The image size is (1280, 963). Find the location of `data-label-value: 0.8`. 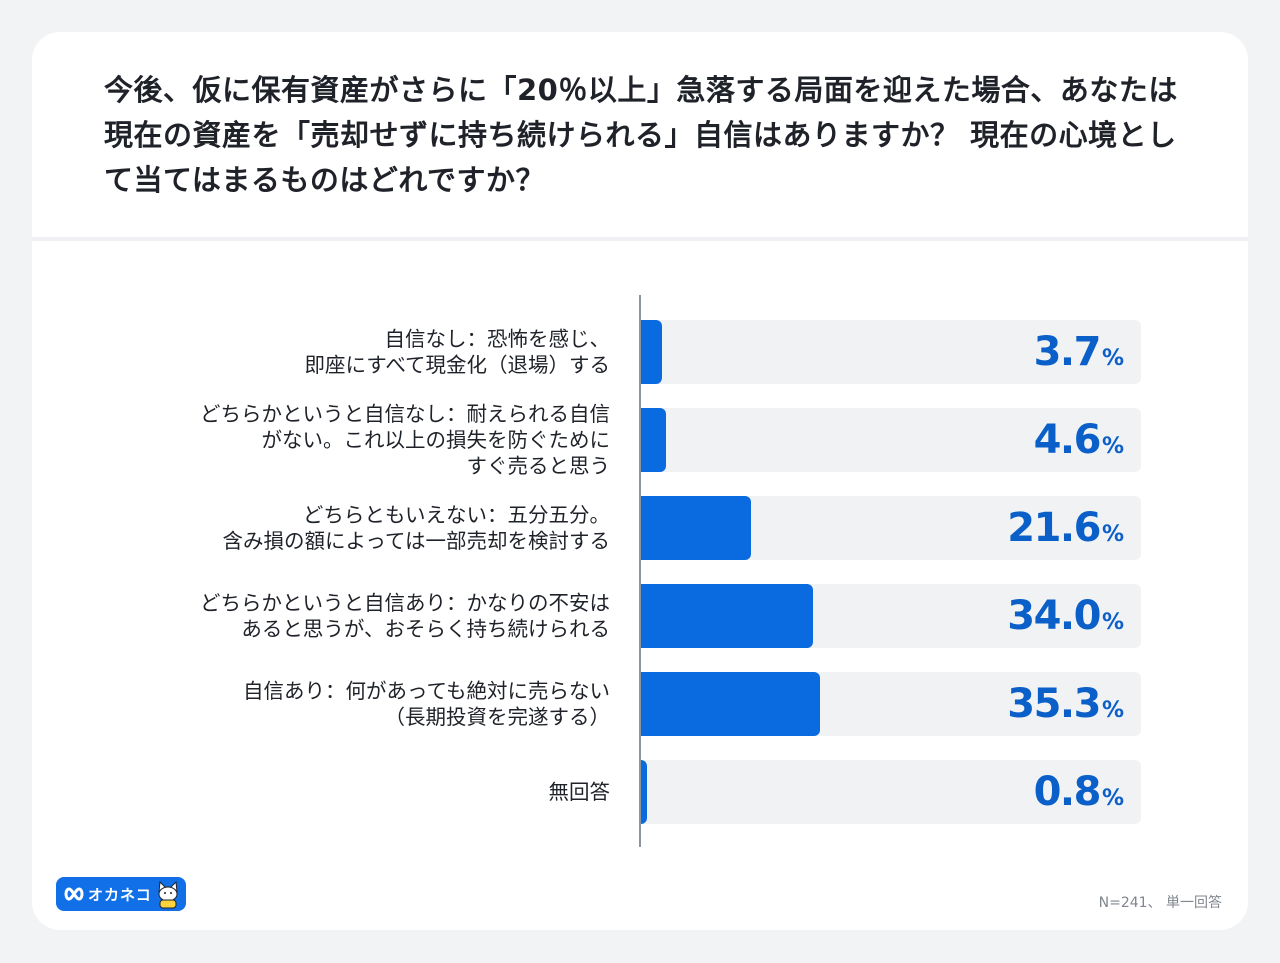

data-label-value: 0.8 is located at coordinates (1067, 792).